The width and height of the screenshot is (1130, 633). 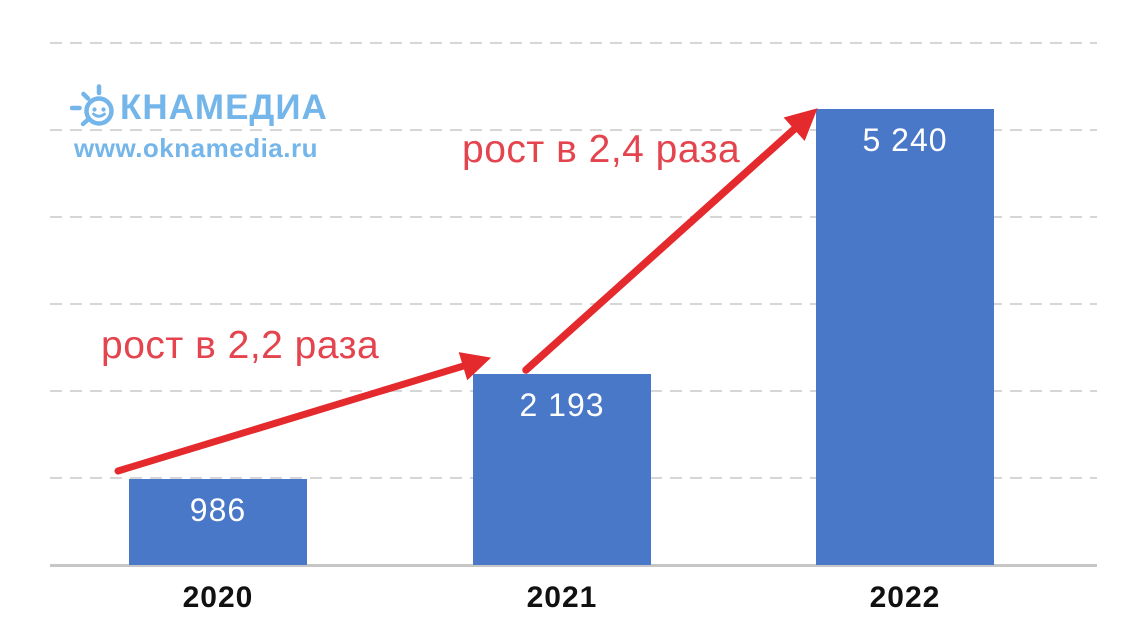 I want to click on annotation-growth-2021-2022: рост в 2,4 раза, so click(x=601, y=149).